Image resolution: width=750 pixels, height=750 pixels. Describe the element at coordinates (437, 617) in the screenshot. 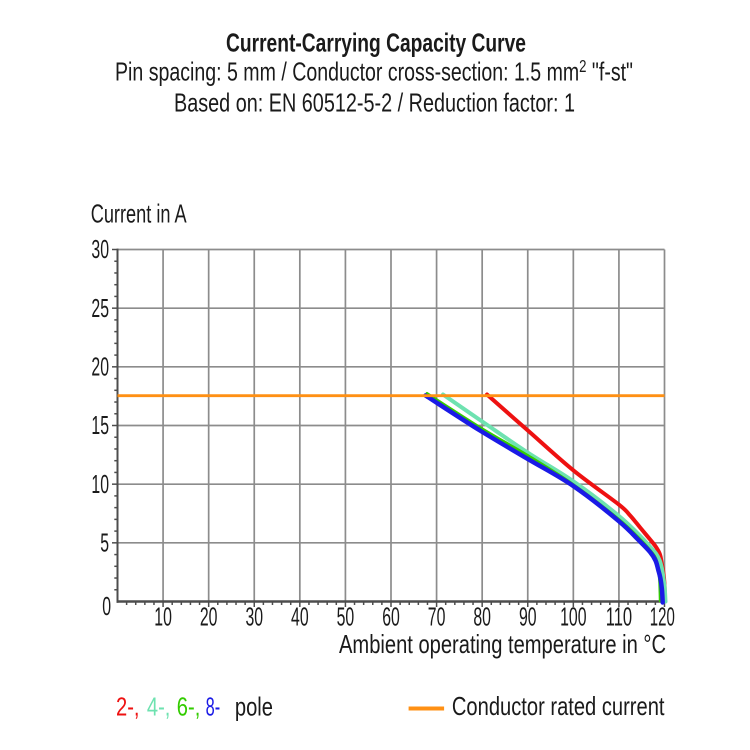

I see `svg-text: 70` at that location.